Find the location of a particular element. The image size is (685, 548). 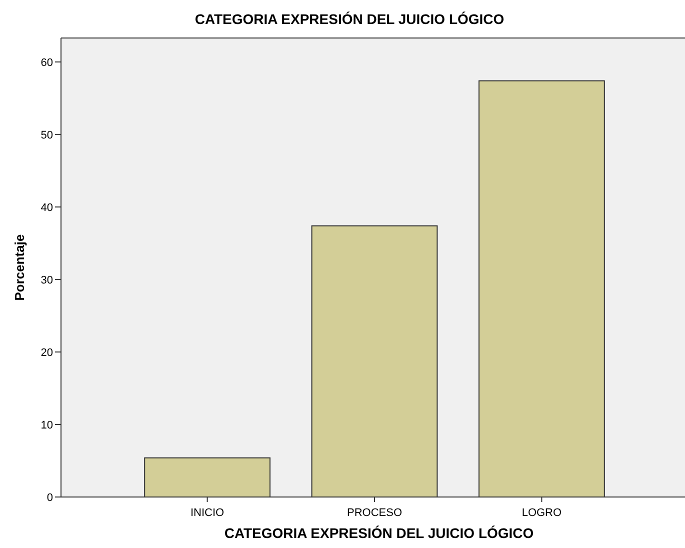

y-tick-label: 40 is located at coordinates (46, 208).